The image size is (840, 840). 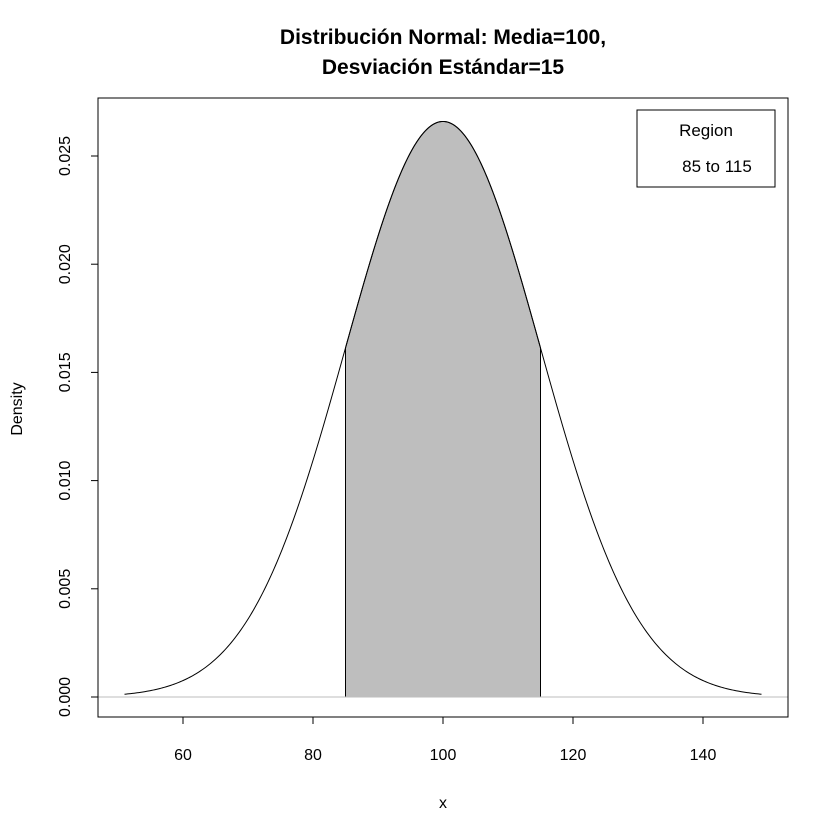 What do you see at coordinates (65, 697) in the screenshot?
I see `y-tick-label: 0.000` at bounding box center [65, 697].